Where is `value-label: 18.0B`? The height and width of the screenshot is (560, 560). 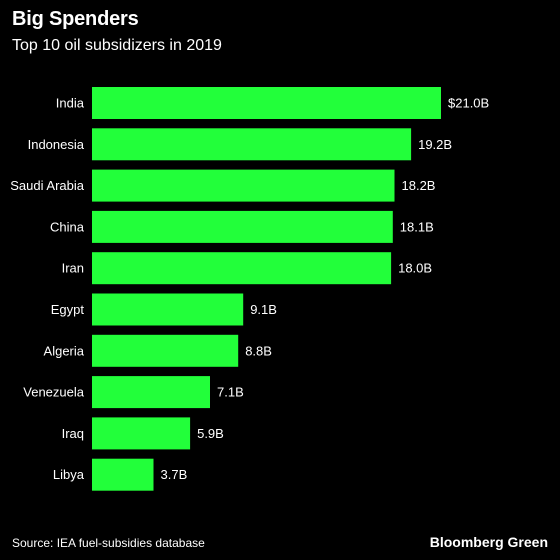 value-label: 18.0B is located at coordinates (415, 268).